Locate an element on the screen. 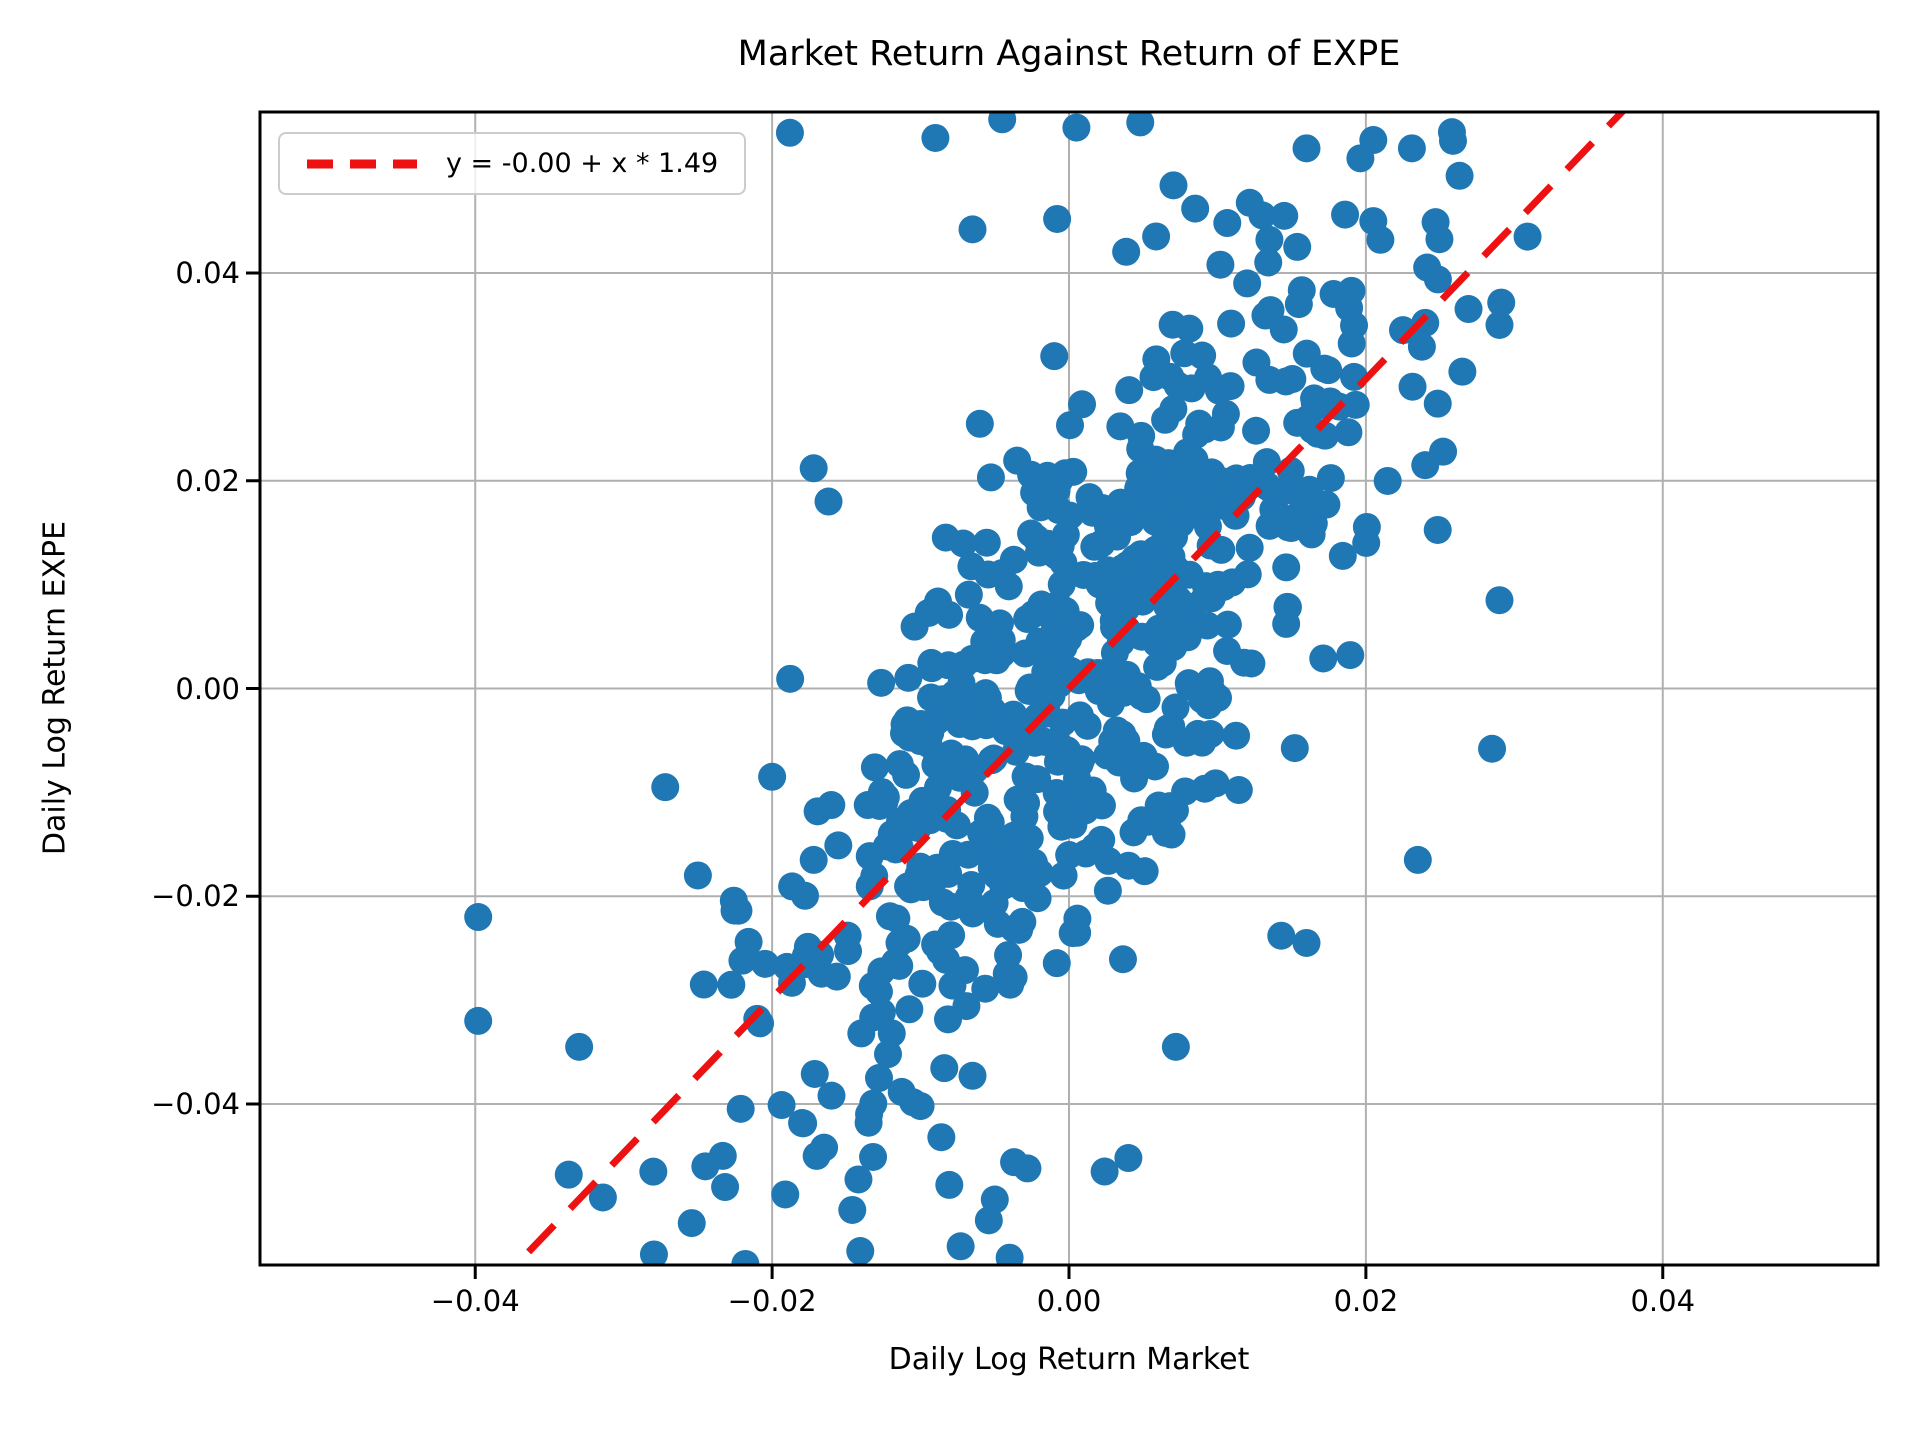 The image size is (1920, 1440). x-tick-label: −0.04 is located at coordinates (475, 1301).